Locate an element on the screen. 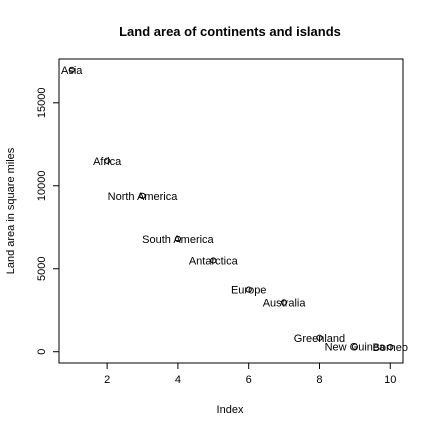 The height and width of the screenshot is (432, 432). point-label: Africa is located at coordinates (107, 162).